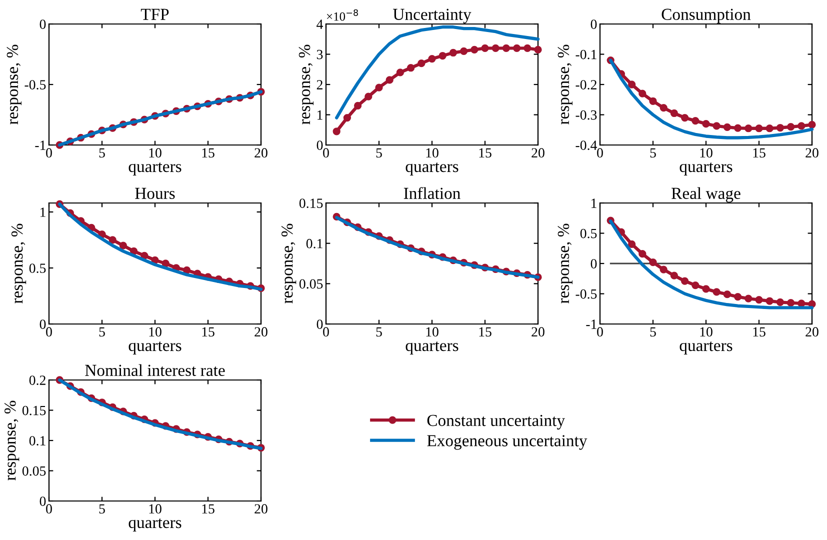 The image size is (827, 540). Describe the element at coordinates (706, 194) in the screenshot. I see `chart-title: Real wage` at that location.